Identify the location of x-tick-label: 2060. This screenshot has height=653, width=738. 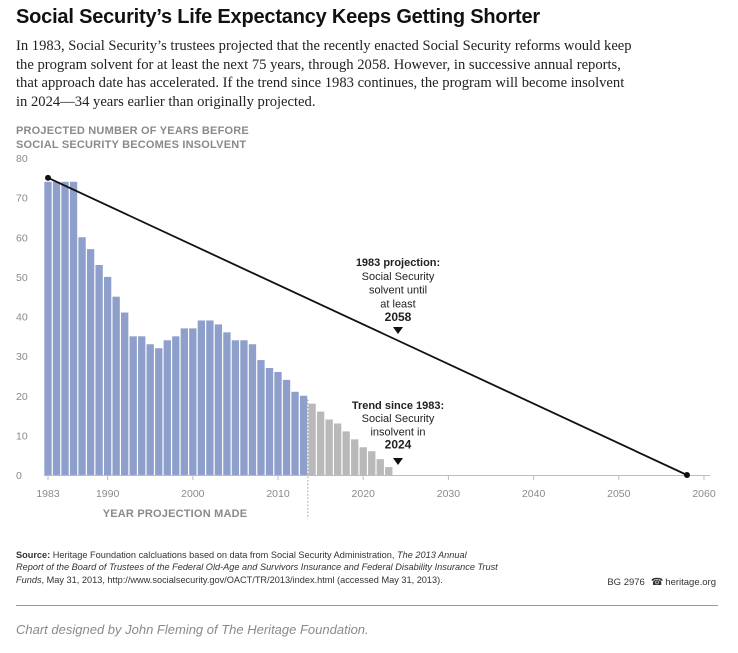
(704, 494).